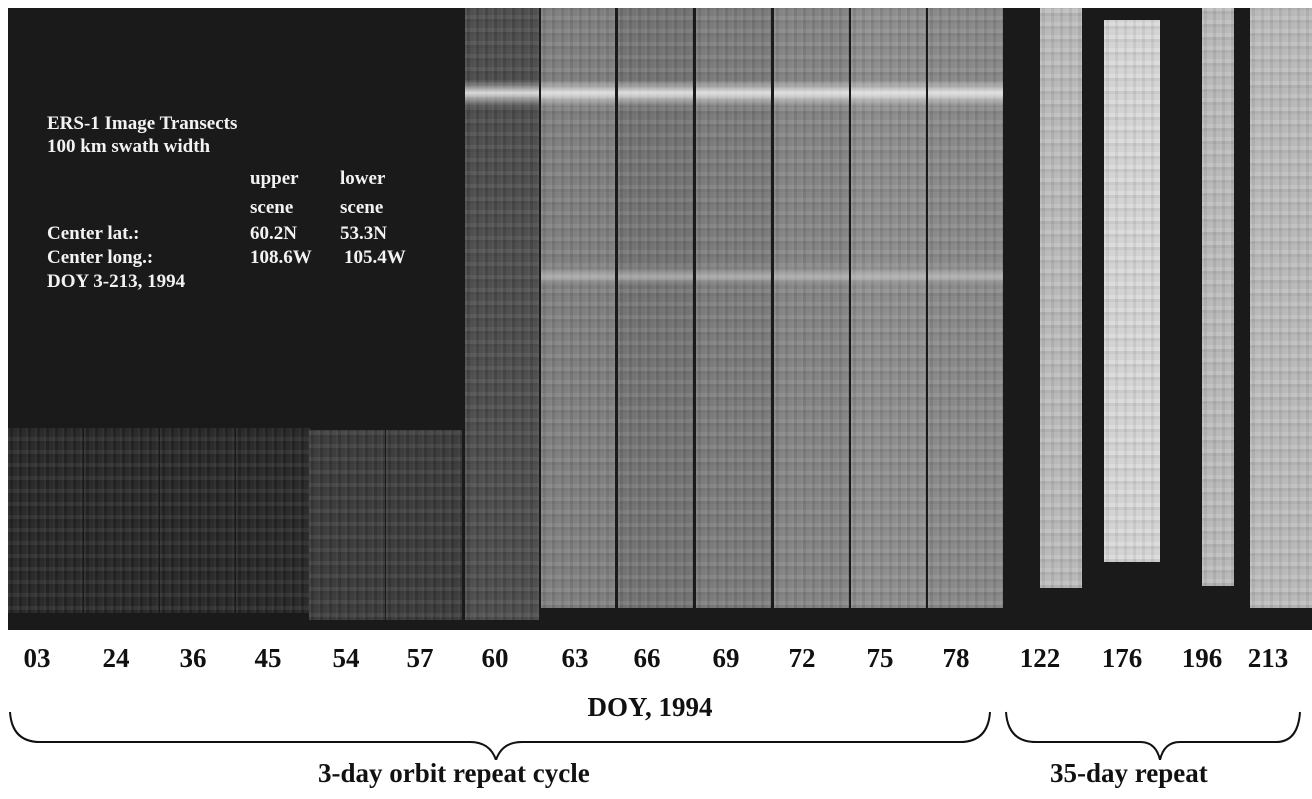 The image size is (1312, 799). What do you see at coordinates (346, 658) in the screenshot?
I see `doy-label-54: 54` at bounding box center [346, 658].